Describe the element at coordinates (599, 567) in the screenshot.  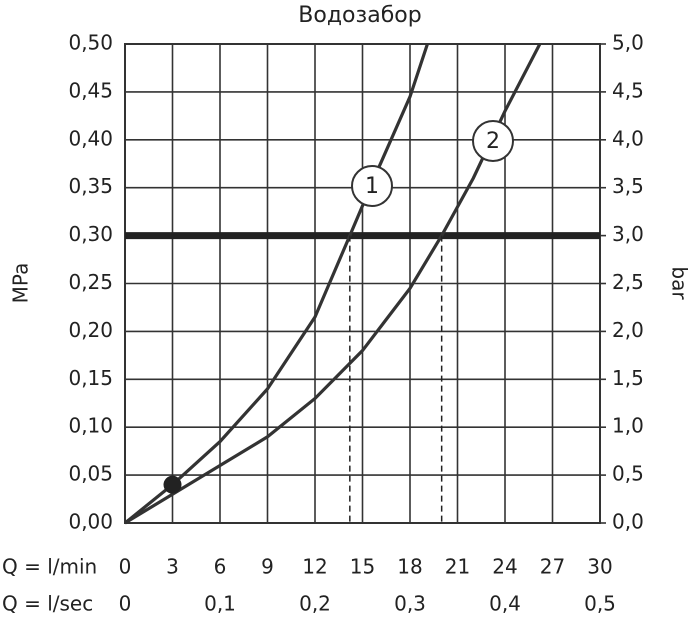
I see `x-tick-label: 30` at that location.